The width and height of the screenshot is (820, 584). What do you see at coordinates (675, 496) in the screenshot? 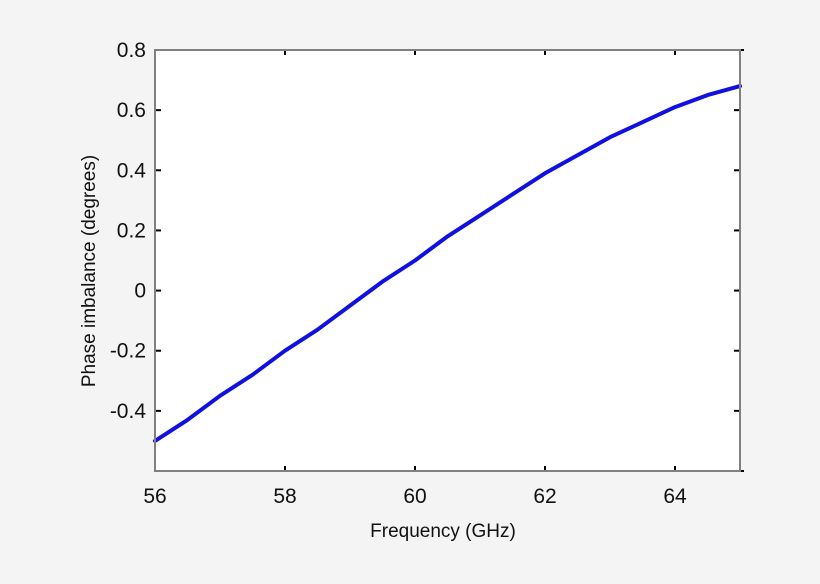
I see `x-tick-label: 64` at bounding box center [675, 496].